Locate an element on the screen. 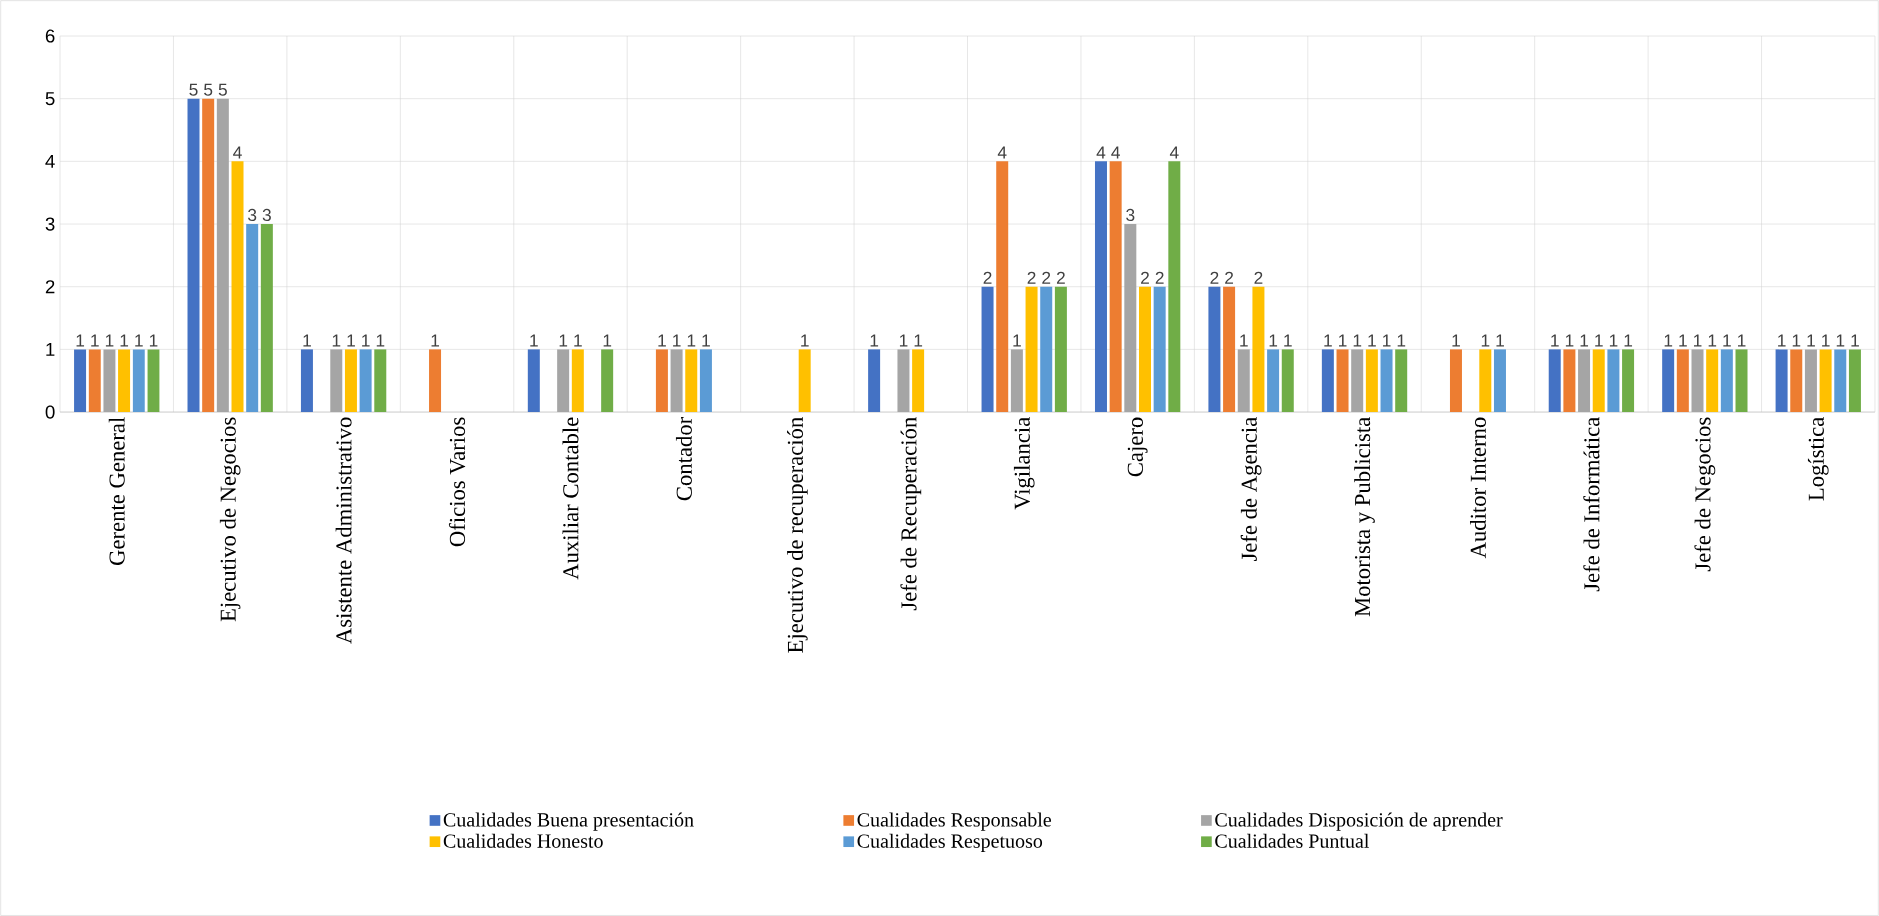 The image size is (1879, 916). x-tick-label: Vigilancia is located at coordinates (1024, 463).